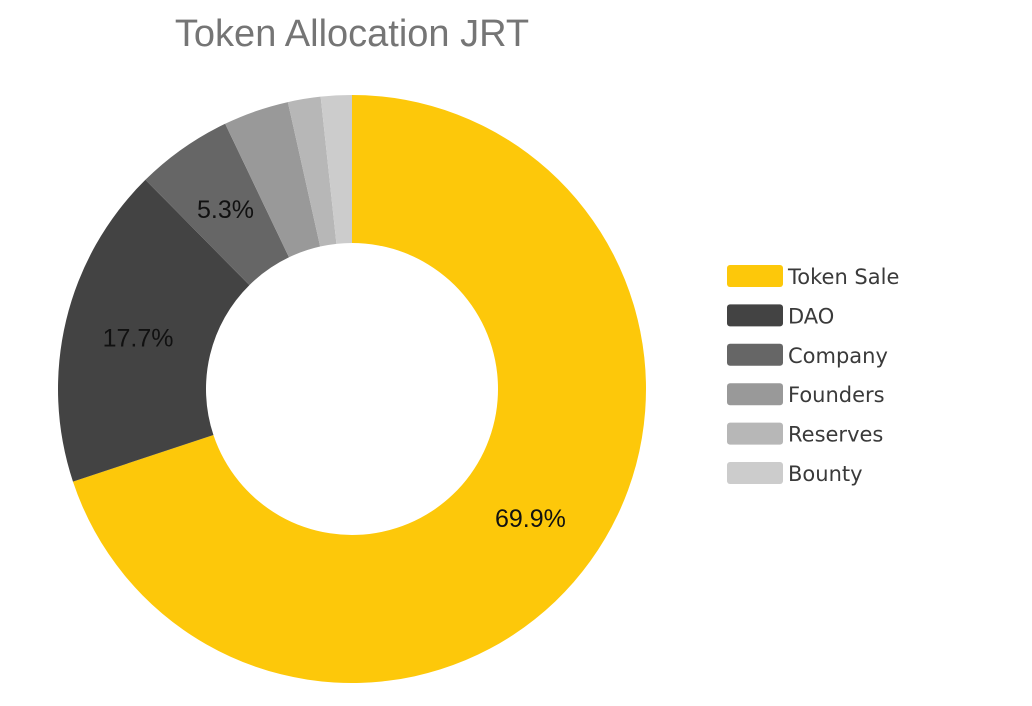 This screenshot has height=706, width=1032. Describe the element at coordinates (811, 316) in the screenshot. I see `legend-label-dao: DAO` at that location.